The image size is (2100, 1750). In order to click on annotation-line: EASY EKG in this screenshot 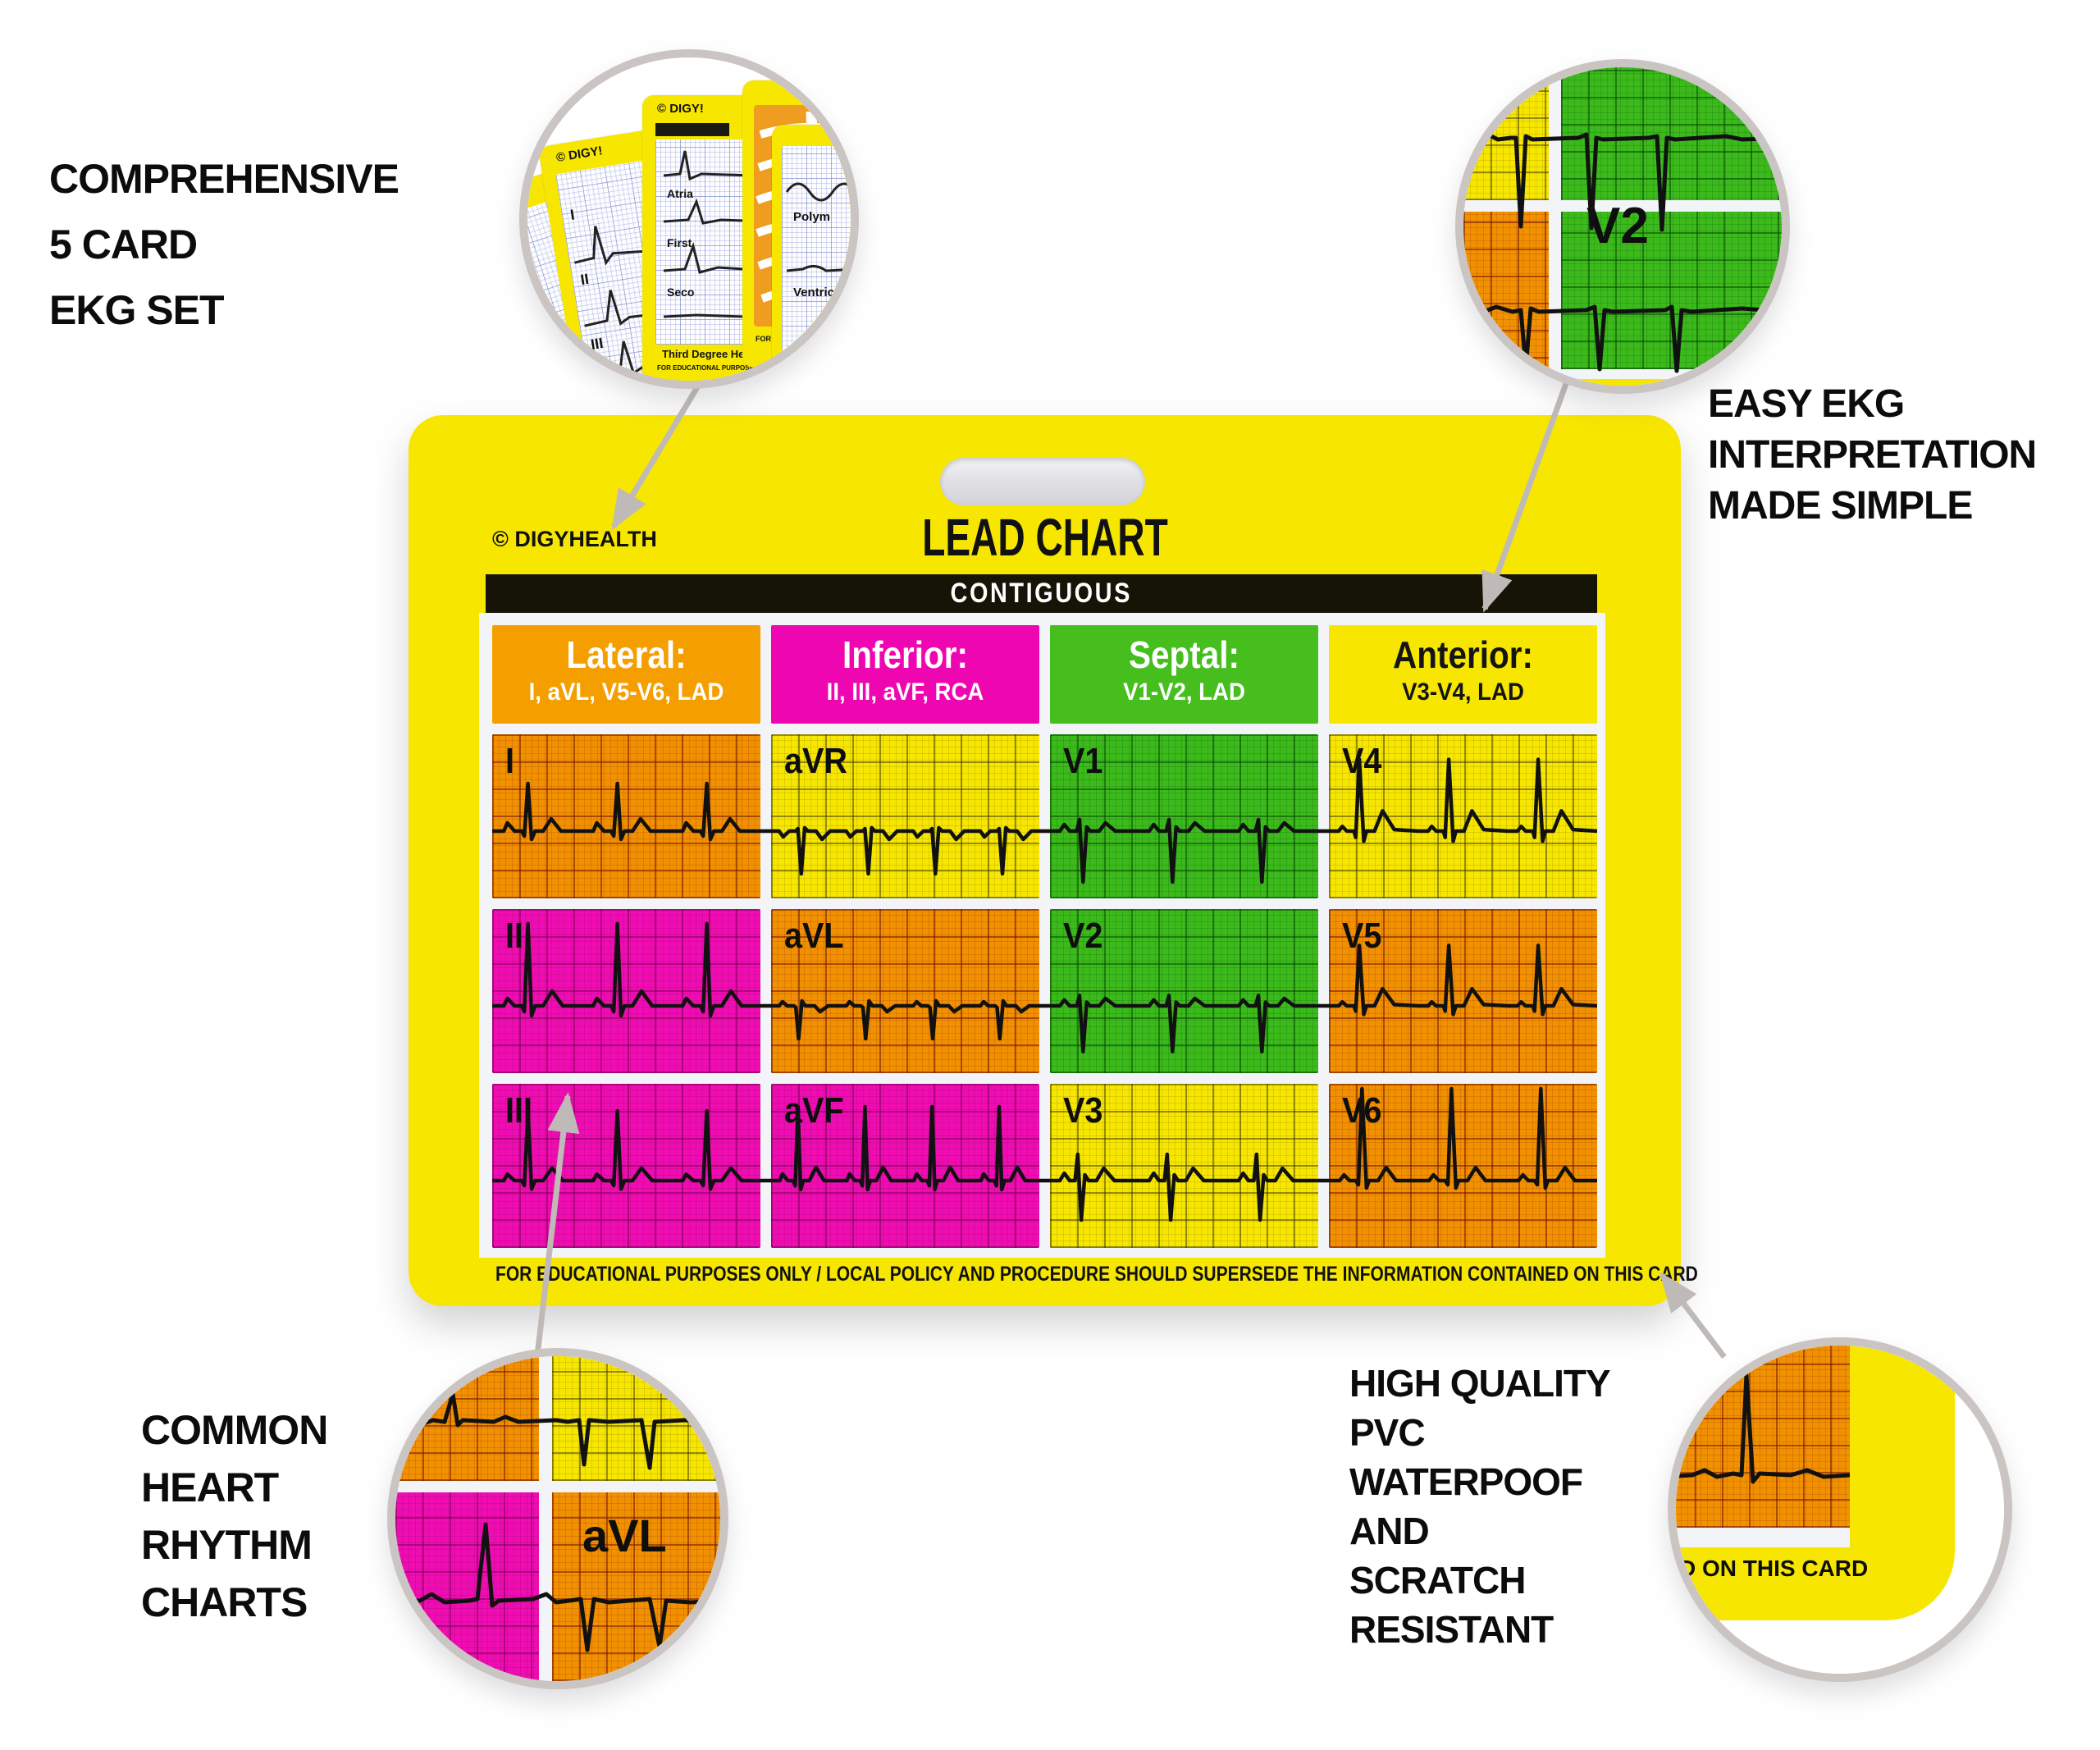, I will do `click(1806, 404)`.